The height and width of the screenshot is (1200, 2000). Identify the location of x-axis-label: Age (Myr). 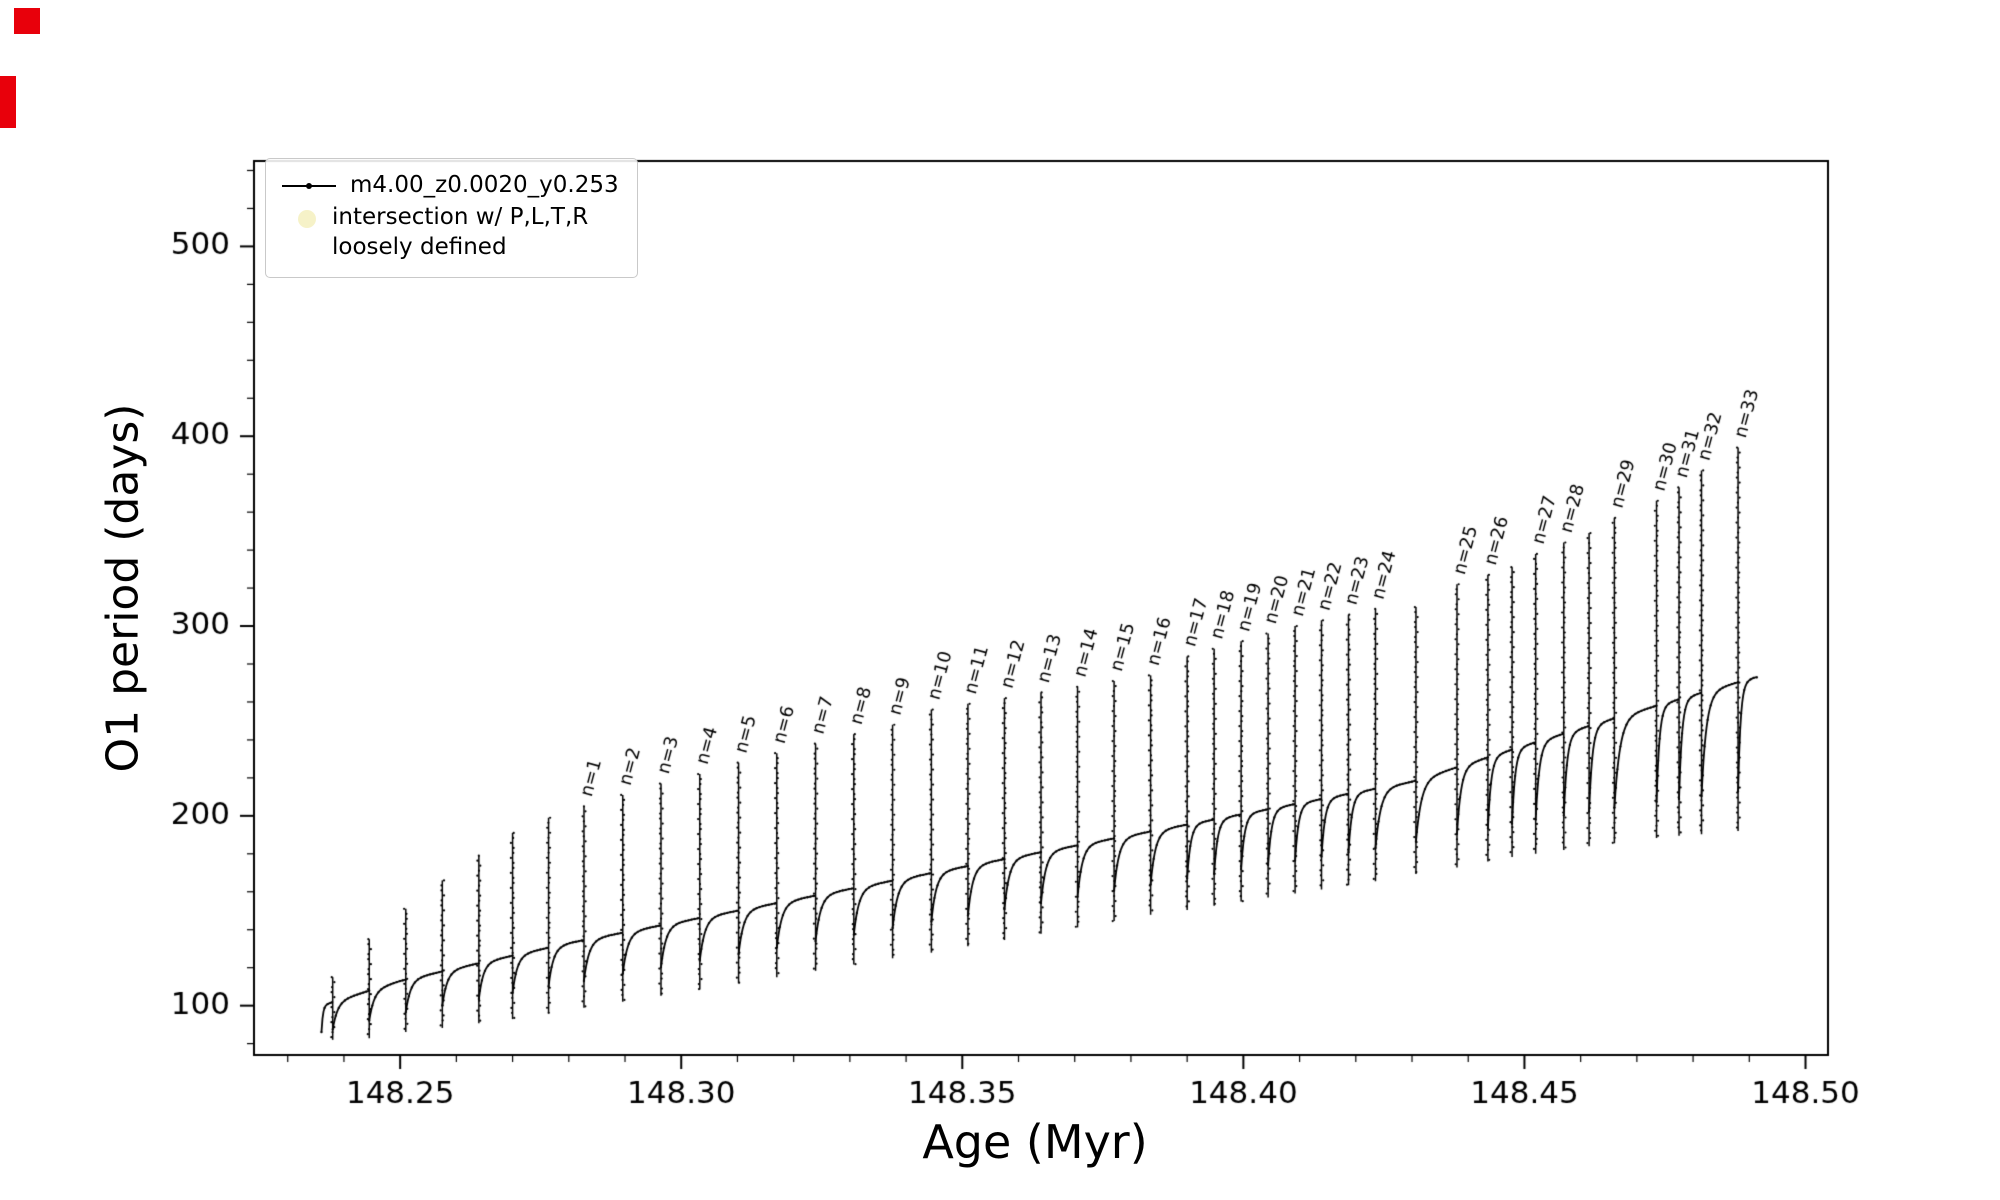
(1035, 1142).